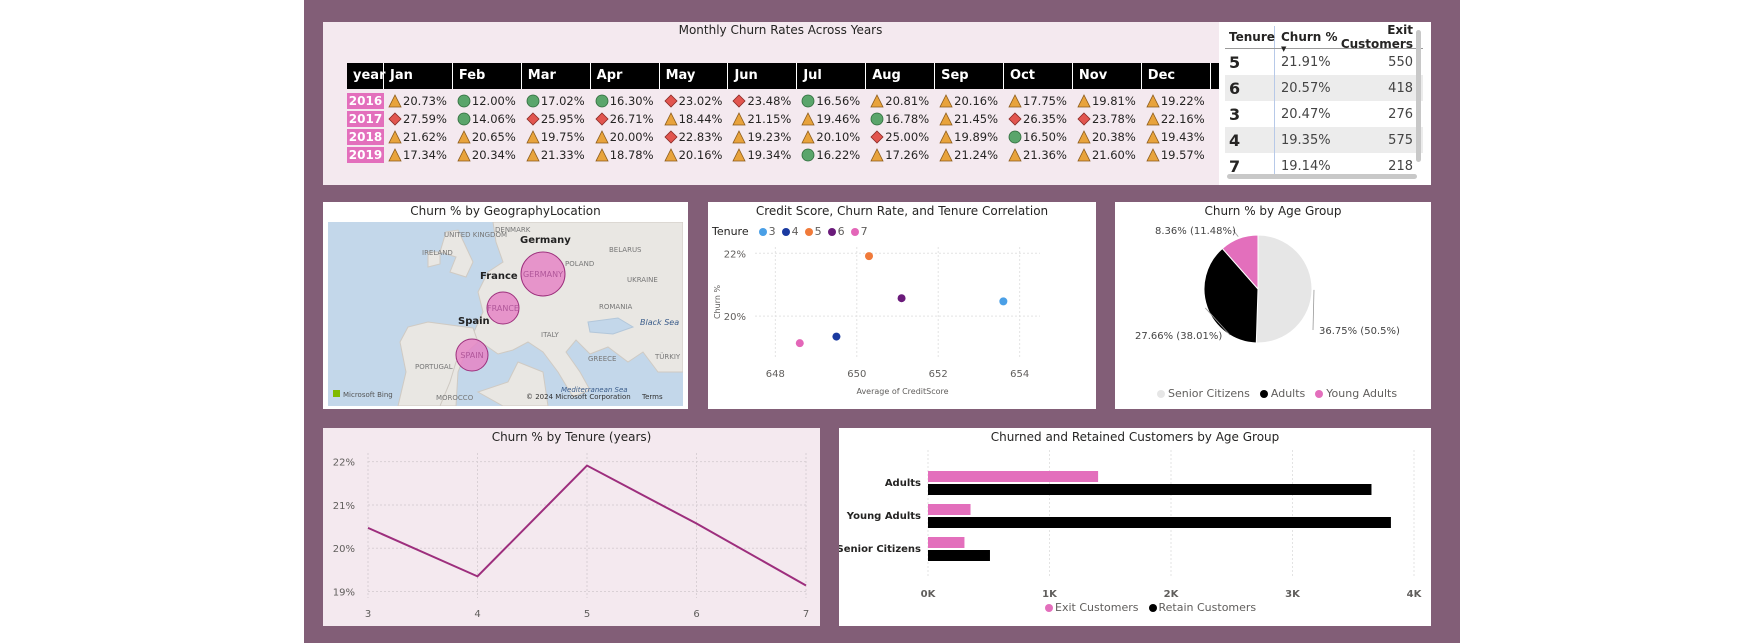  Describe the element at coordinates (487, 155) in the screenshot. I see `churn-cell: 20.34%` at that location.